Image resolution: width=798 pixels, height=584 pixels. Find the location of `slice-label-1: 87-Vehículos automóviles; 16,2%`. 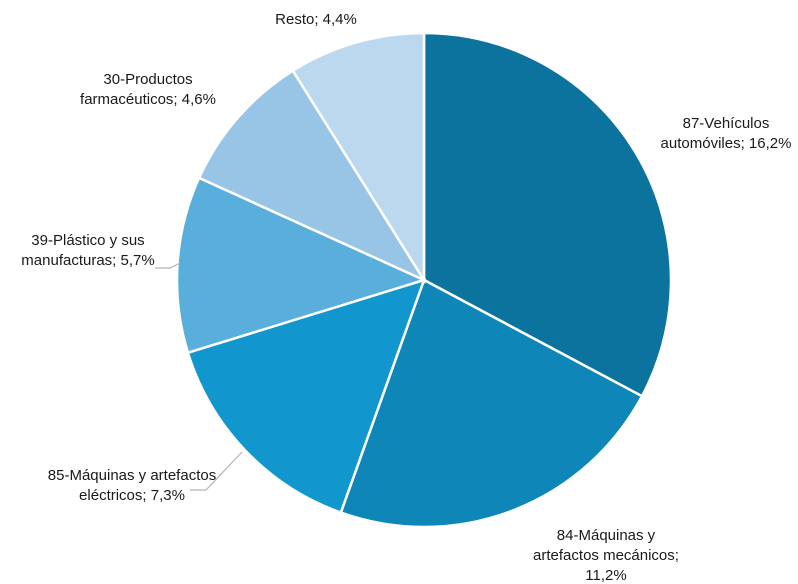

slice-label-1: 87-Vehículos automóviles; 16,2% is located at coordinates (726, 133).